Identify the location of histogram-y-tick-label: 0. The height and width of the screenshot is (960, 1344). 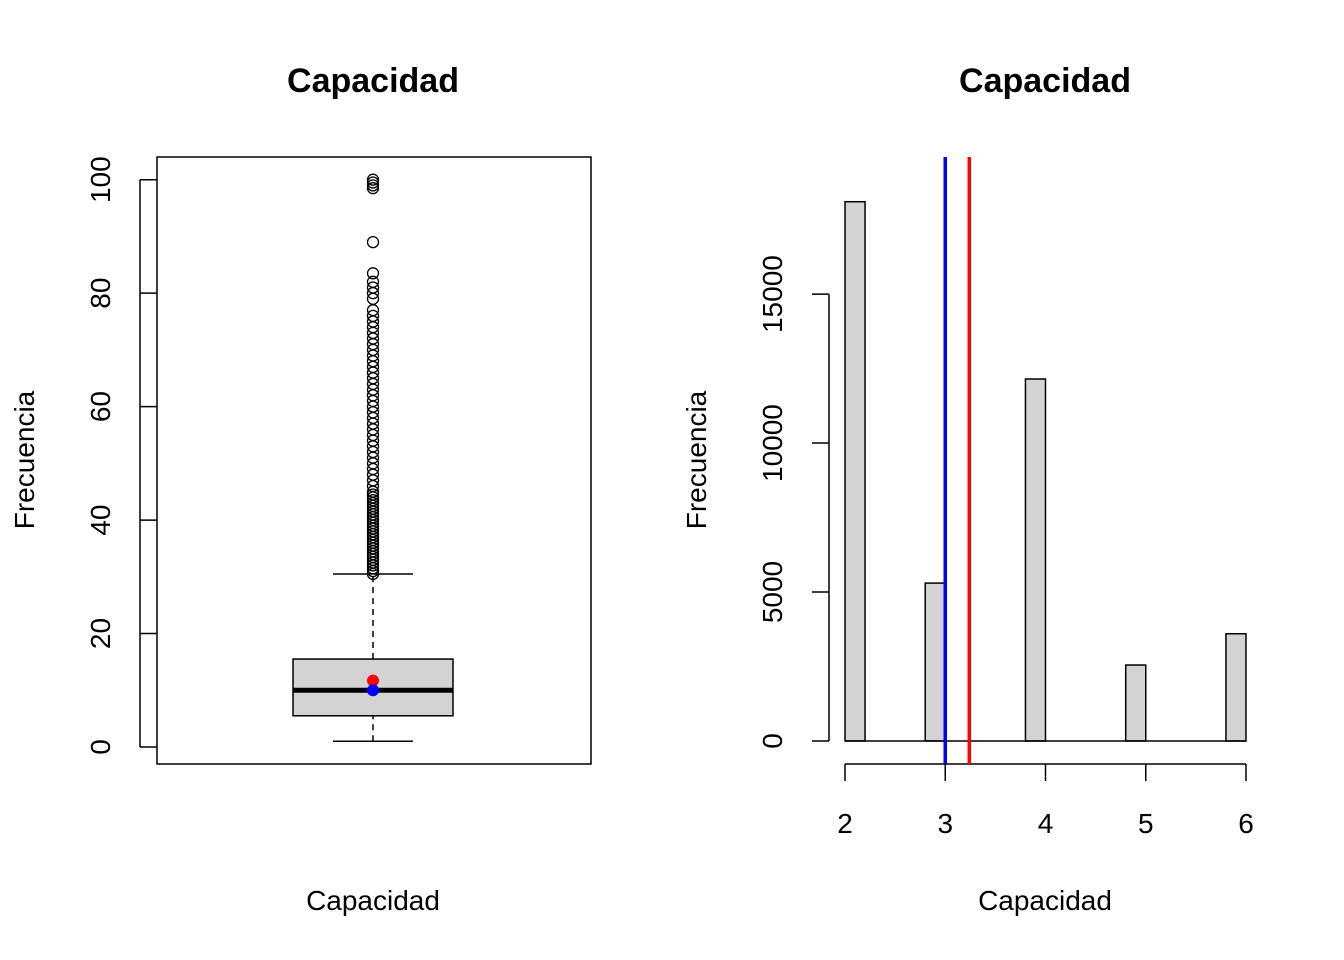
(772, 741).